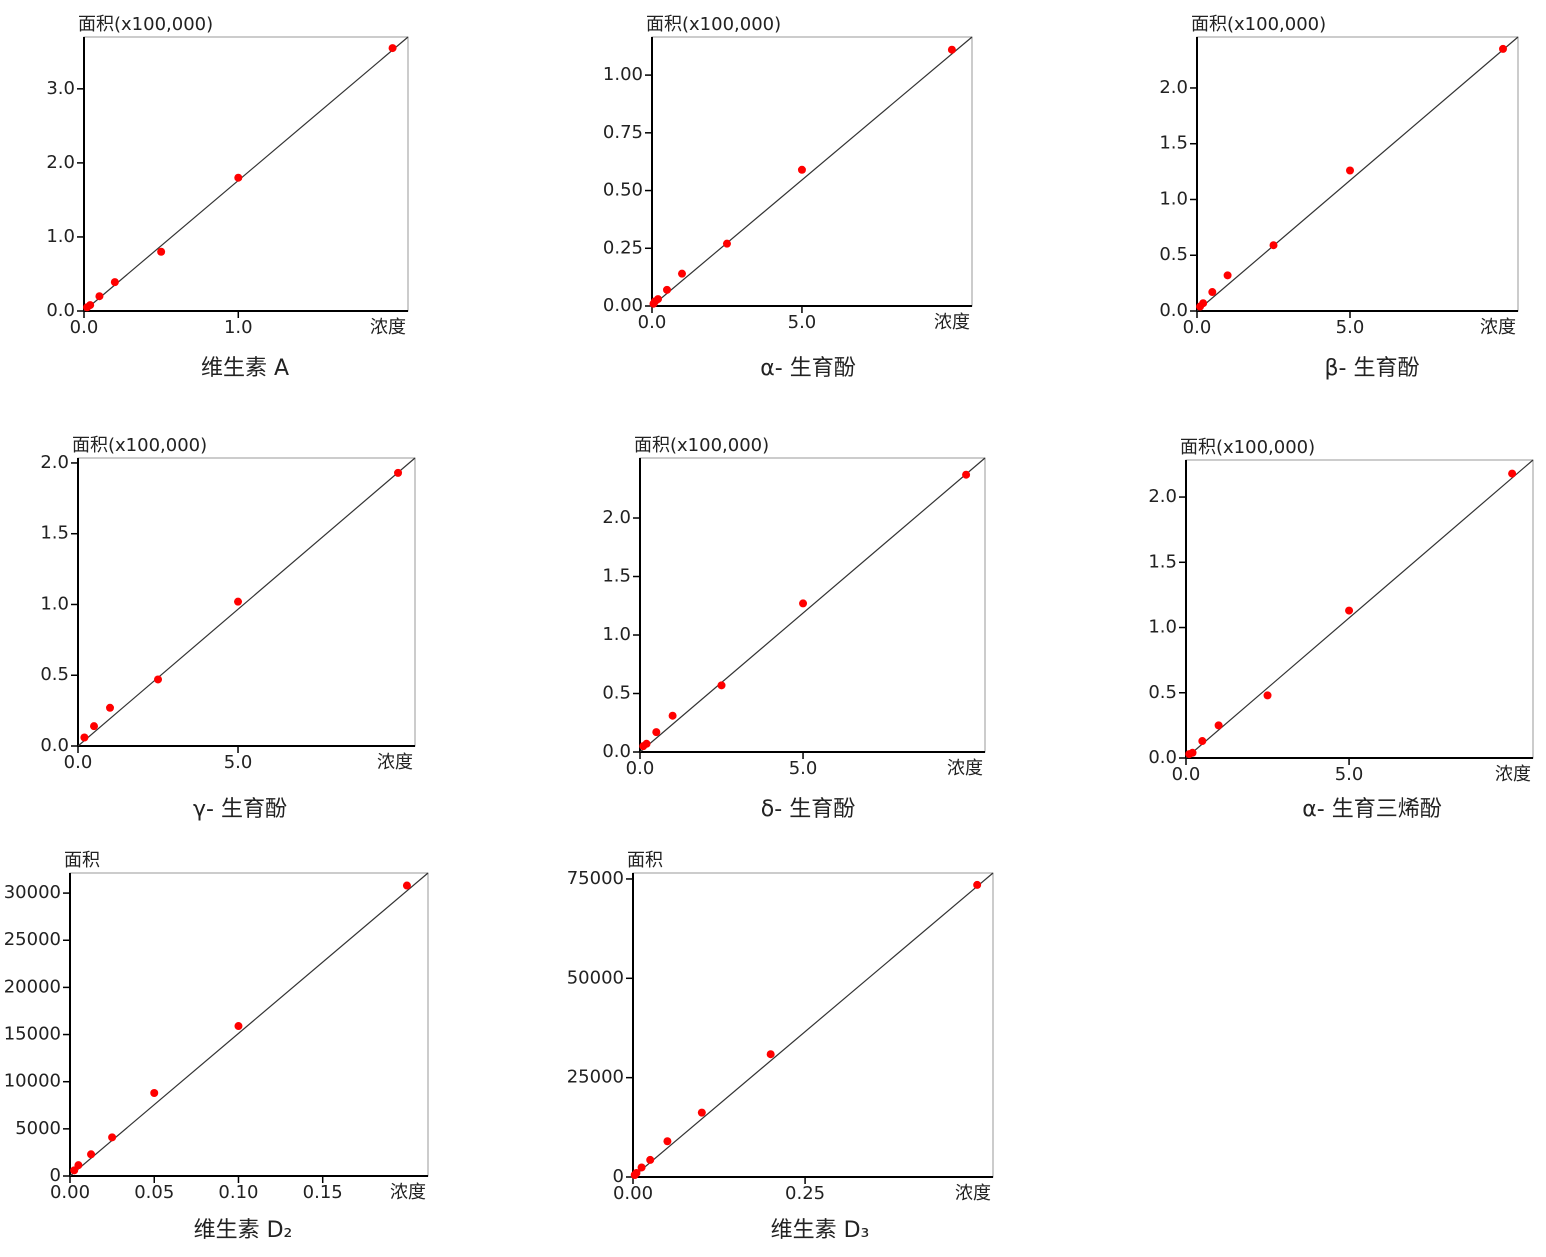  Describe the element at coordinates (595, 977) in the screenshot. I see `y-tick-label: 50000` at that location.